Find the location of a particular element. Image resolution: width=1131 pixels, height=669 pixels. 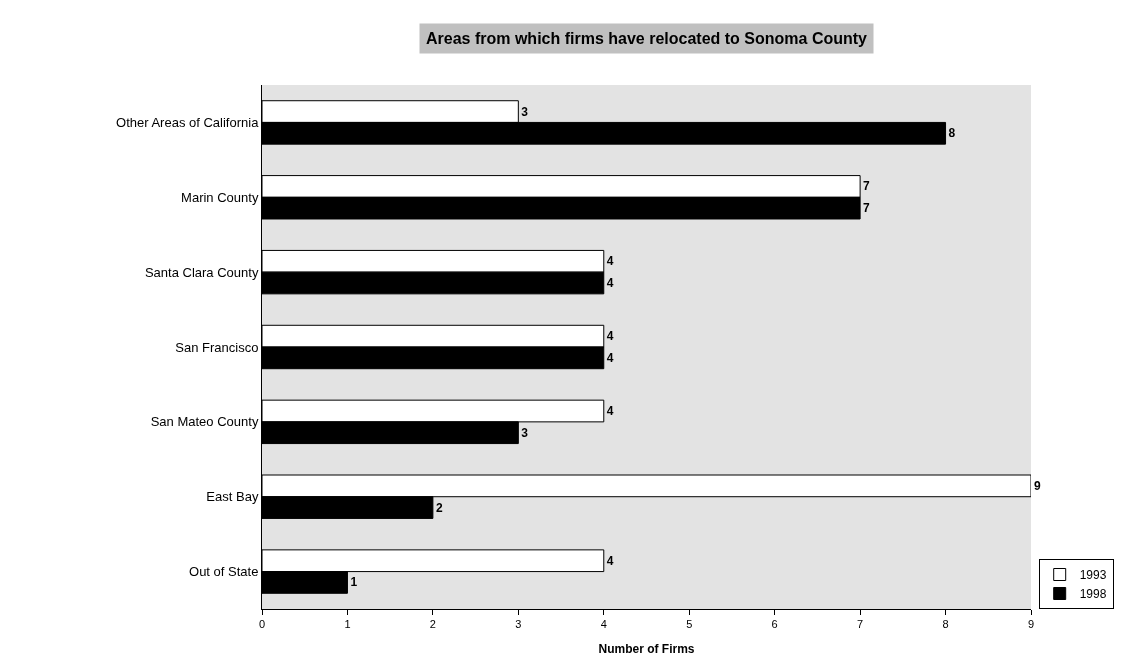

x-tick-label: 0 is located at coordinates (262, 624).